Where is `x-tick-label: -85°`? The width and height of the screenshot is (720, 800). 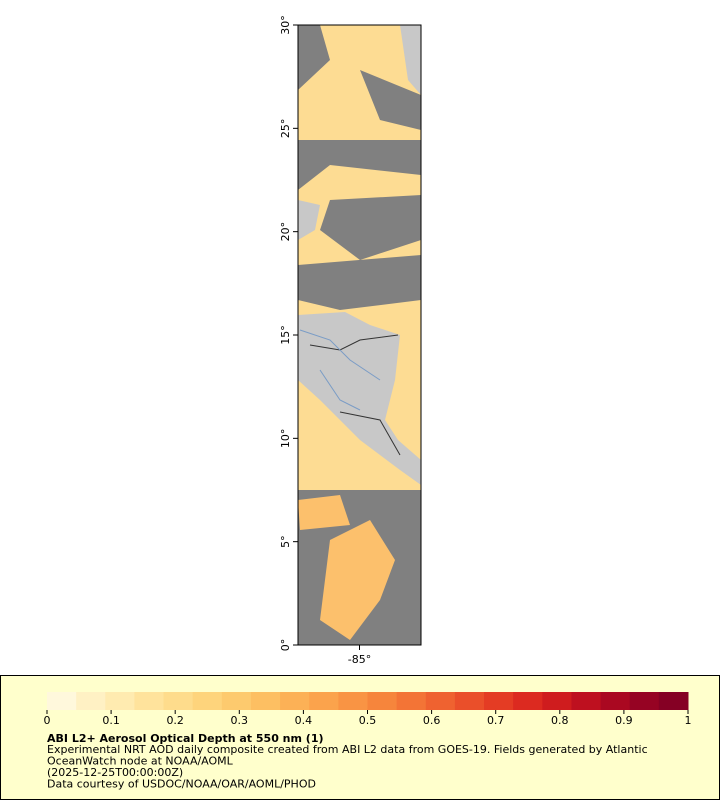
x-tick-label: -85° is located at coordinates (359, 659).